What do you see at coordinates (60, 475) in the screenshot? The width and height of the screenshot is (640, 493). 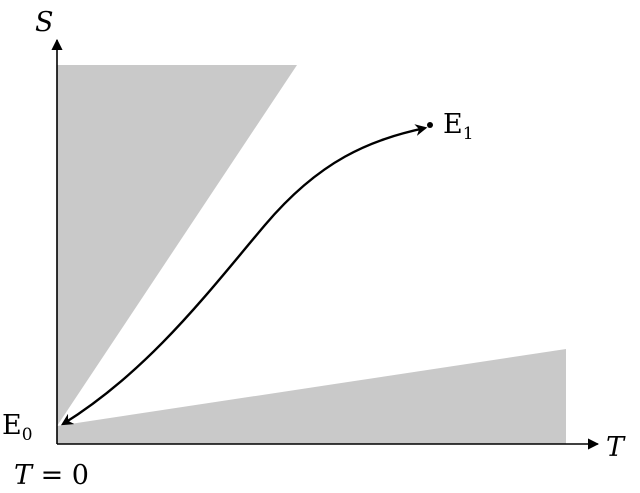 I see `origin-label-equation: = 0` at bounding box center [60, 475].